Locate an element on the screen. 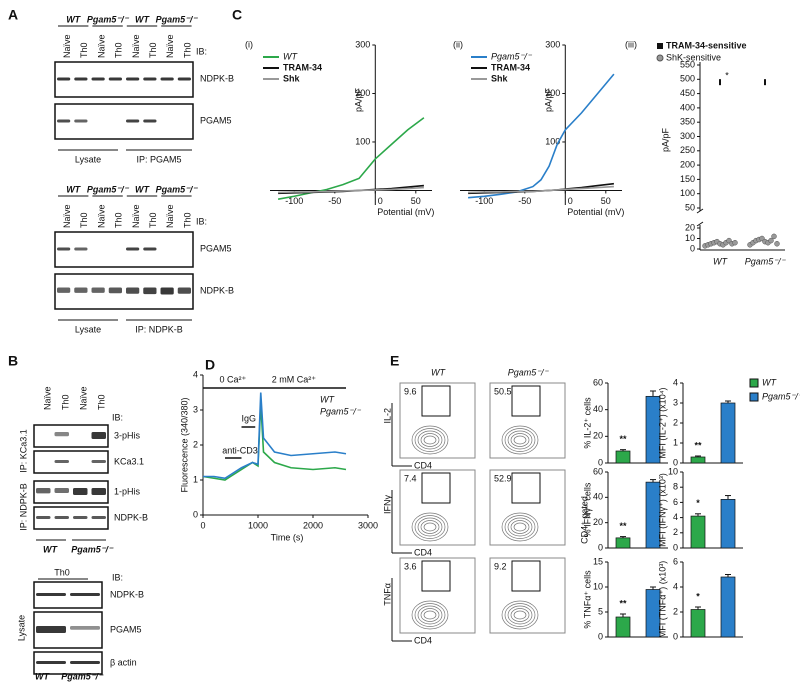 The height and width of the screenshot is (687, 800). marker is located at coordinates (765, 82).